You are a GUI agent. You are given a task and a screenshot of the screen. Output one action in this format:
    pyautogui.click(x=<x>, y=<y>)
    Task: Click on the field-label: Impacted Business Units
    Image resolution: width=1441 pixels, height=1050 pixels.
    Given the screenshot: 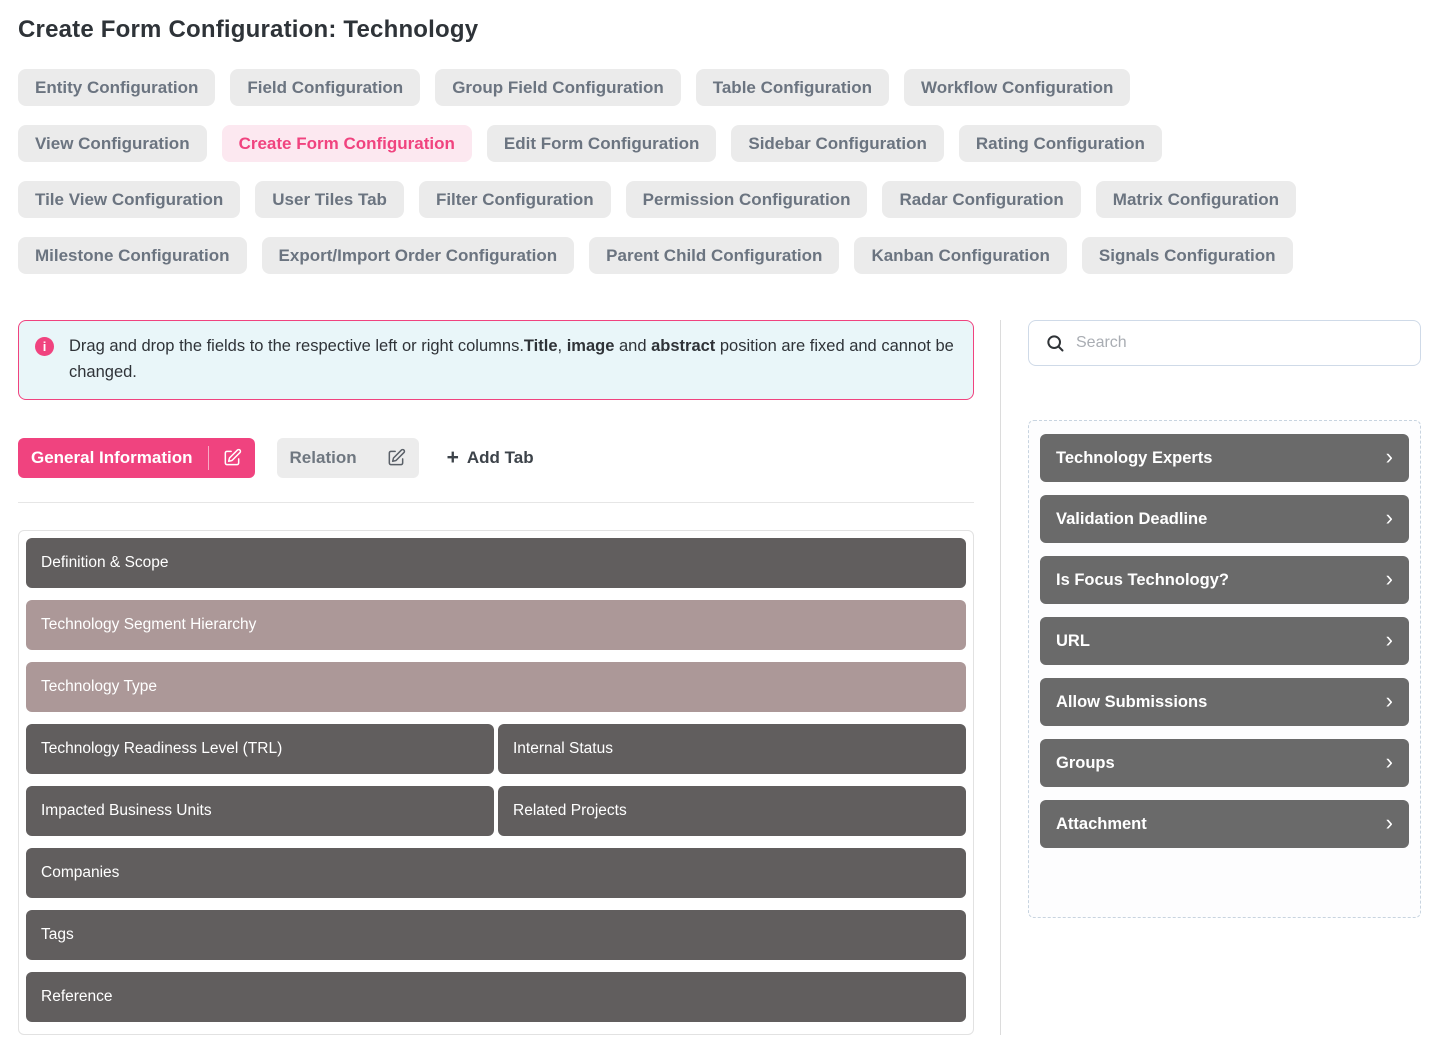 What is the action you would take?
    pyautogui.click(x=126, y=810)
    